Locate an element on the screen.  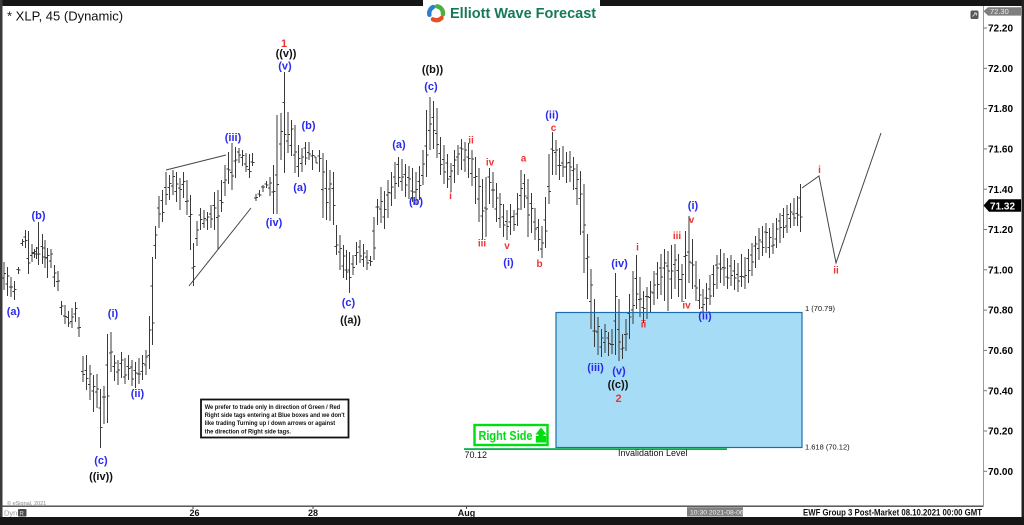
svg-text: 72.30 is located at coordinates (999, 11).